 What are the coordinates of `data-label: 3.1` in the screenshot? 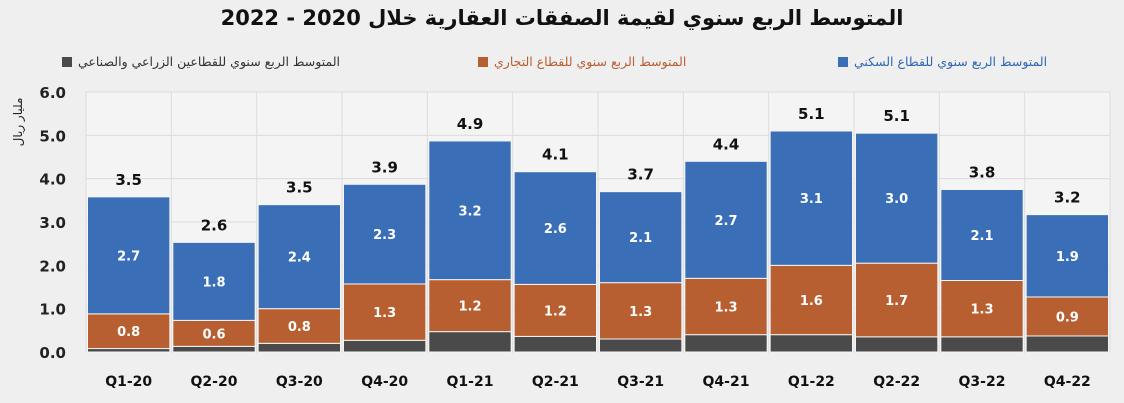 It's located at (811, 199).